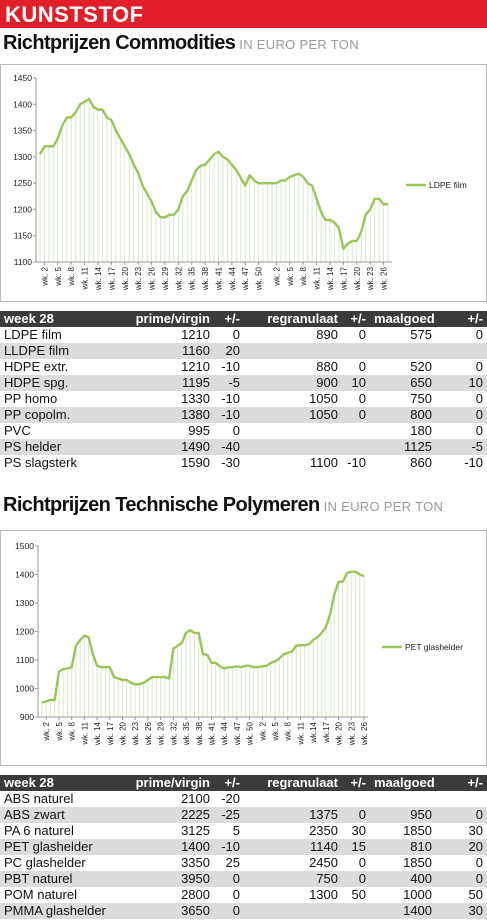 The height and width of the screenshot is (920, 487). Describe the element at coordinates (421, 462) in the screenshot. I see `price-cell: 860` at that location.